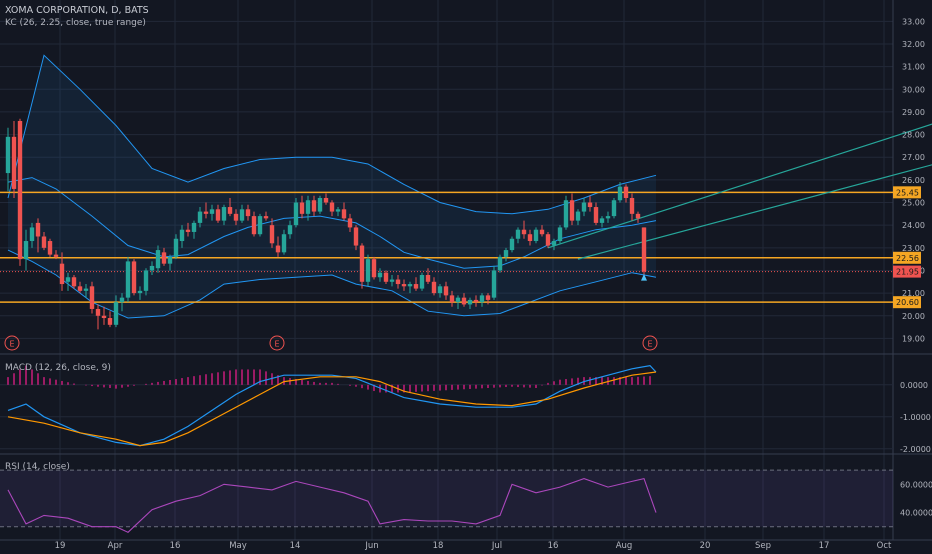 The height and width of the screenshot is (554, 932). Describe the element at coordinates (371, 545) in the screenshot. I see `time-axis-tick: Jun` at that location.